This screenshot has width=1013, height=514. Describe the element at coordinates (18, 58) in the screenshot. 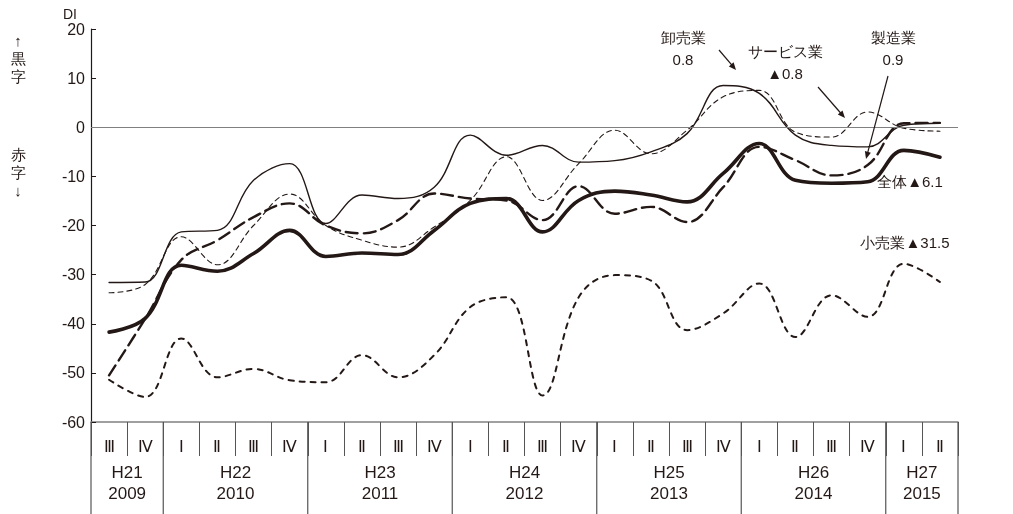

I see `text: ↑黒字` at that location.